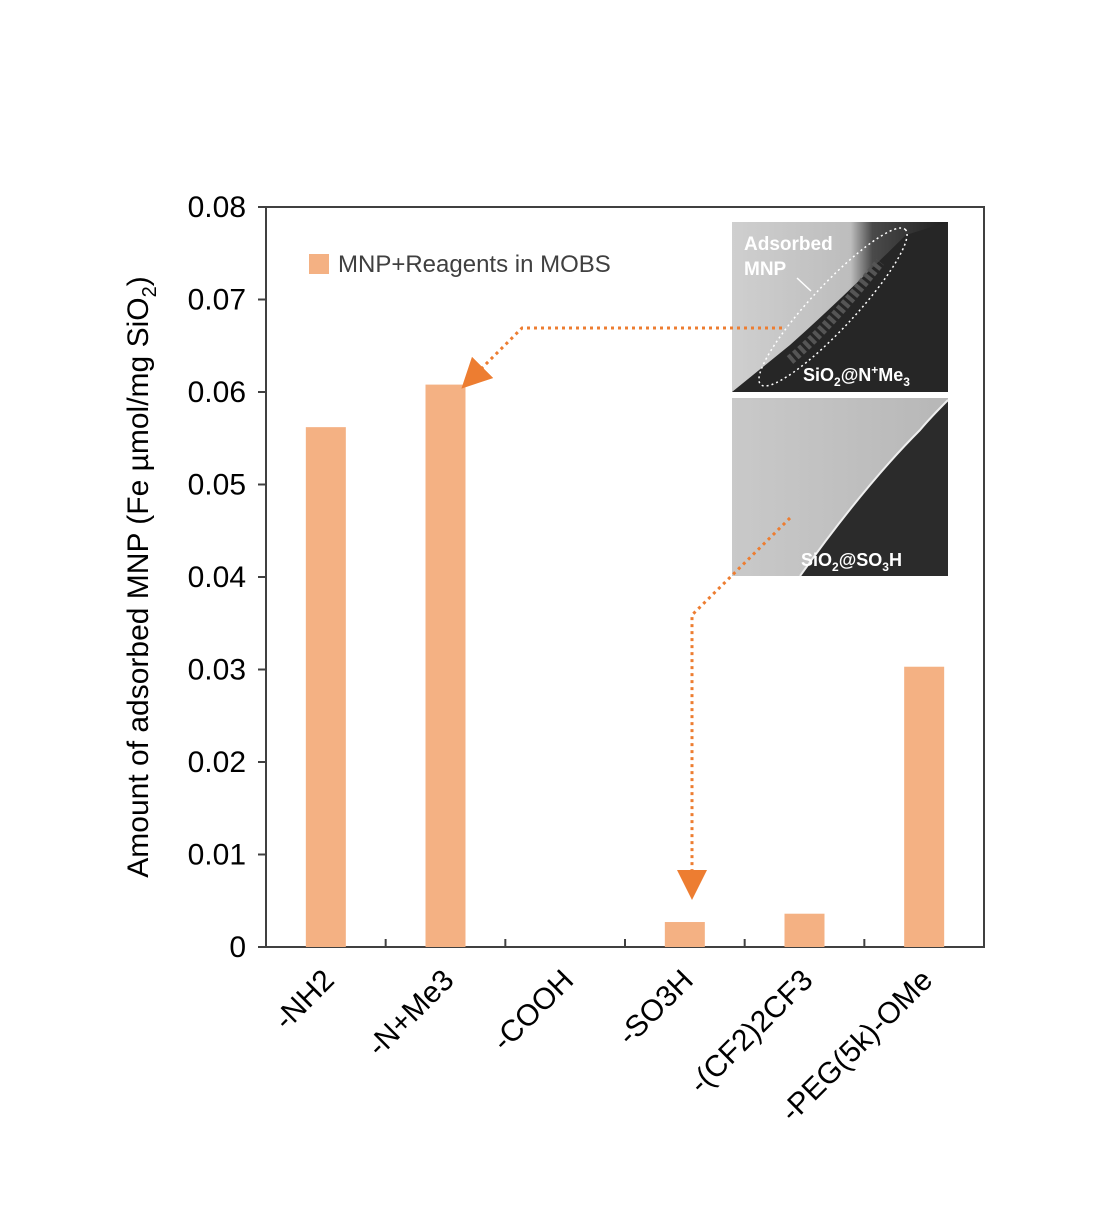  Describe the element at coordinates (833, 307) in the screenshot. I see `adsorbed-region-outline` at that location.